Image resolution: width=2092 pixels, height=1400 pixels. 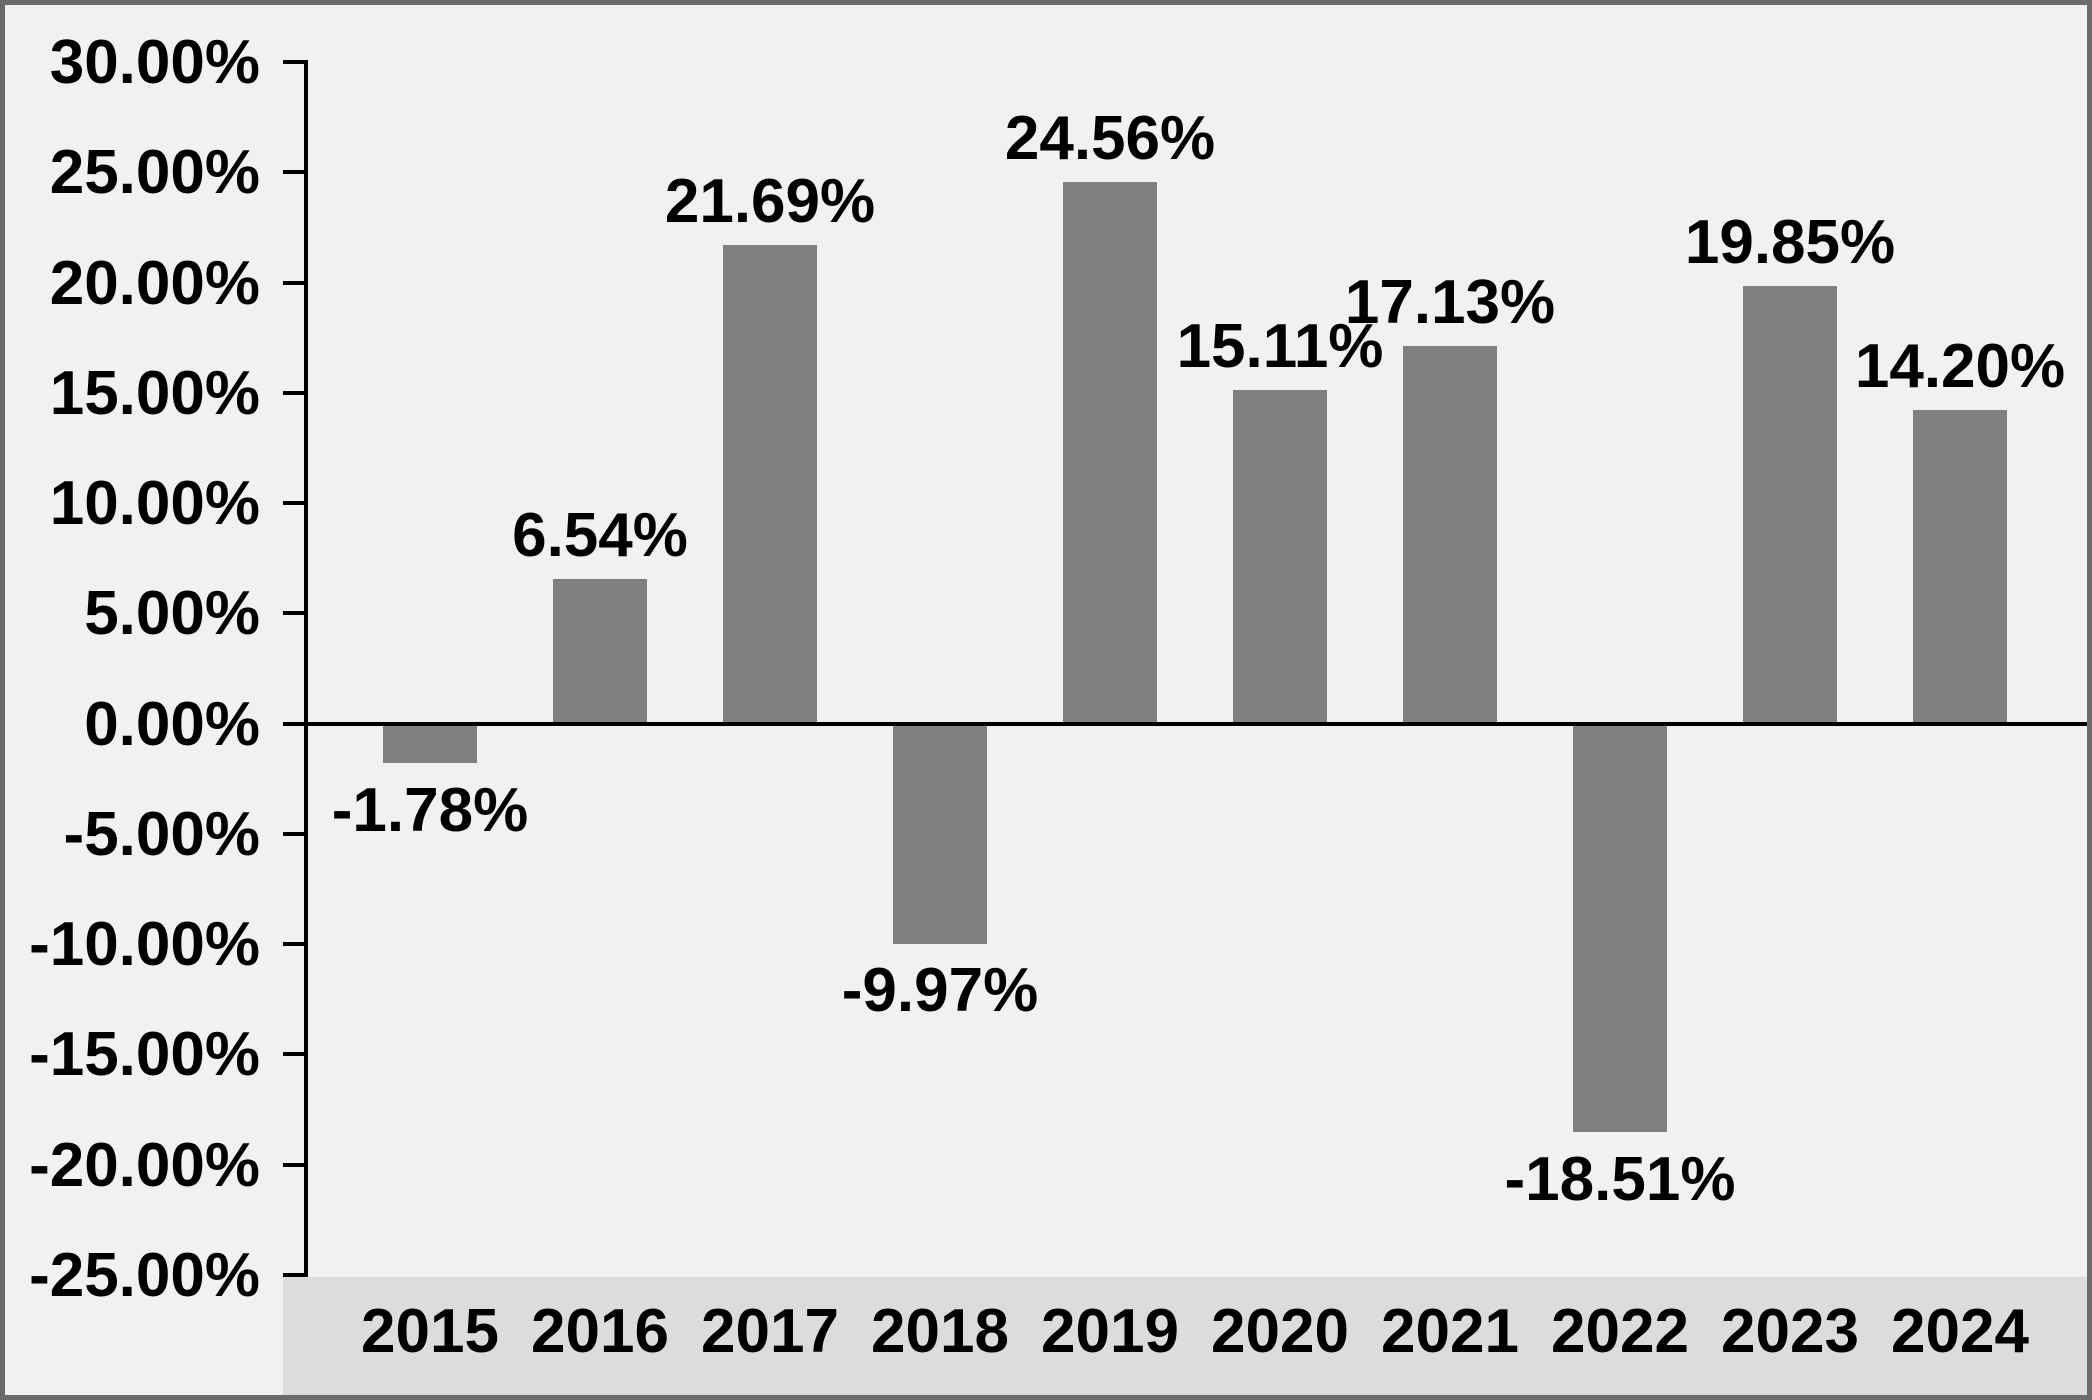 What do you see at coordinates (600, 1331) in the screenshot?
I see `x-category-label: 2016` at bounding box center [600, 1331].